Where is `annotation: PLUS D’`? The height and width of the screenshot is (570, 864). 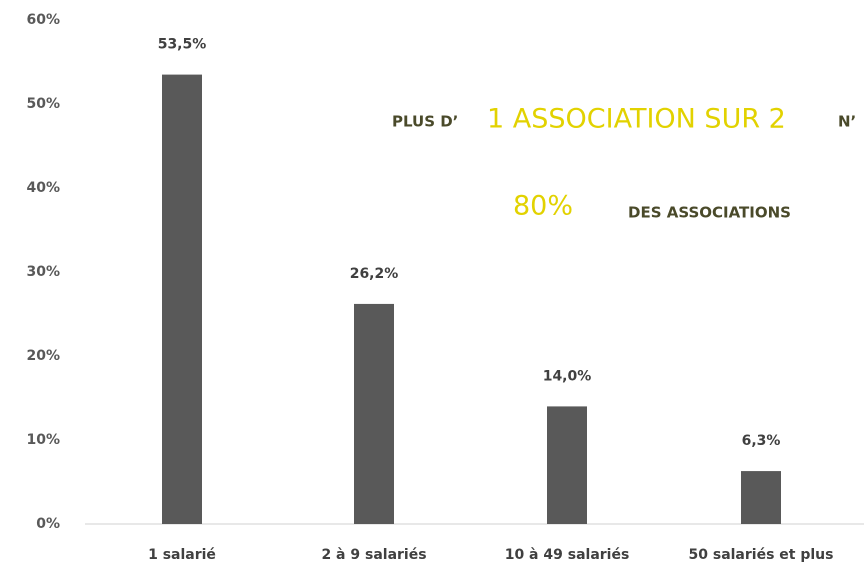 annotation: PLUS D’ is located at coordinates (425, 122).